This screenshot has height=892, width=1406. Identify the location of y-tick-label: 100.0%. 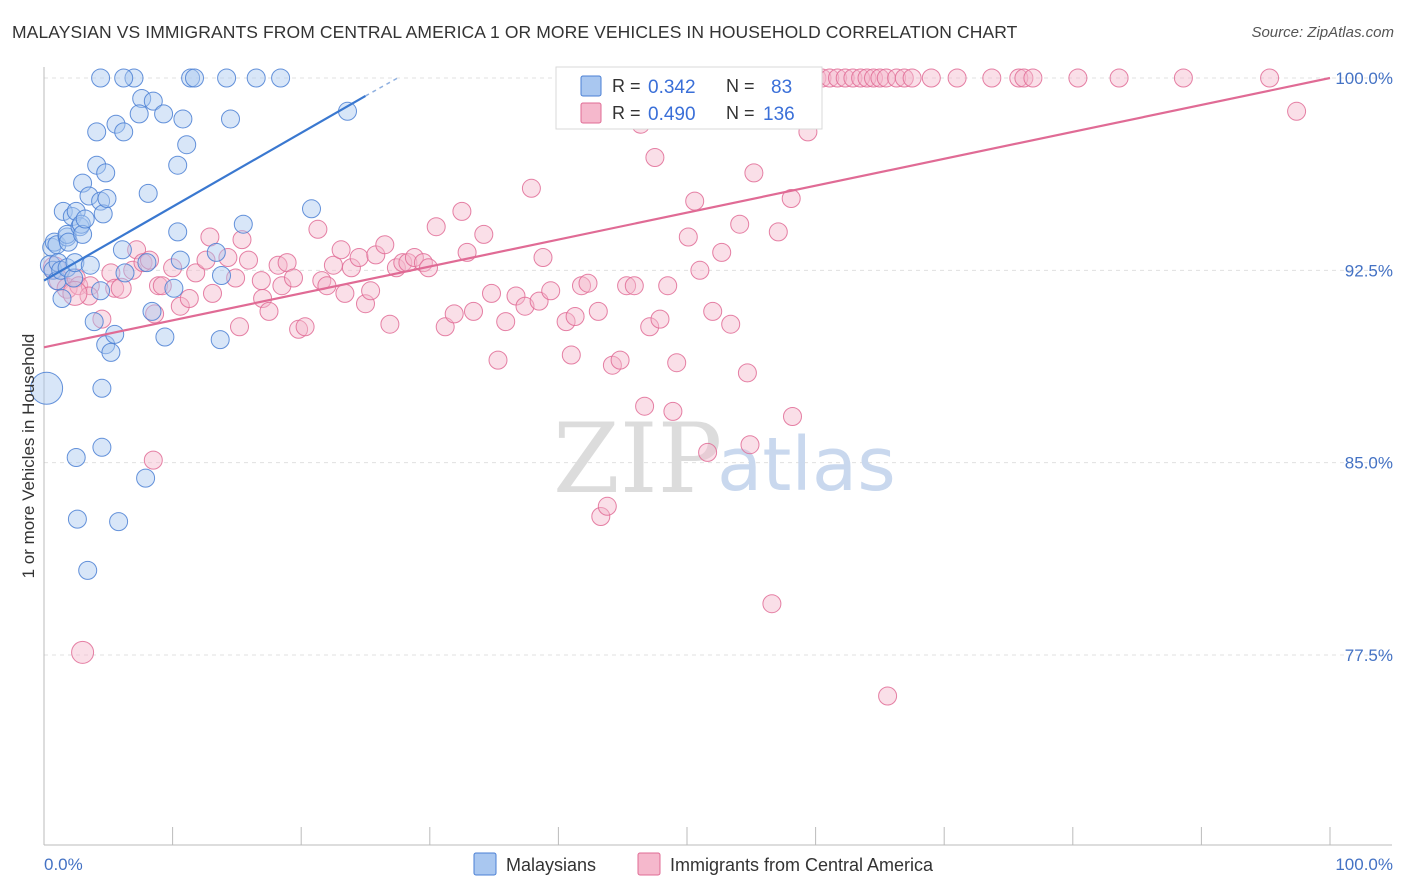
(1364, 78).